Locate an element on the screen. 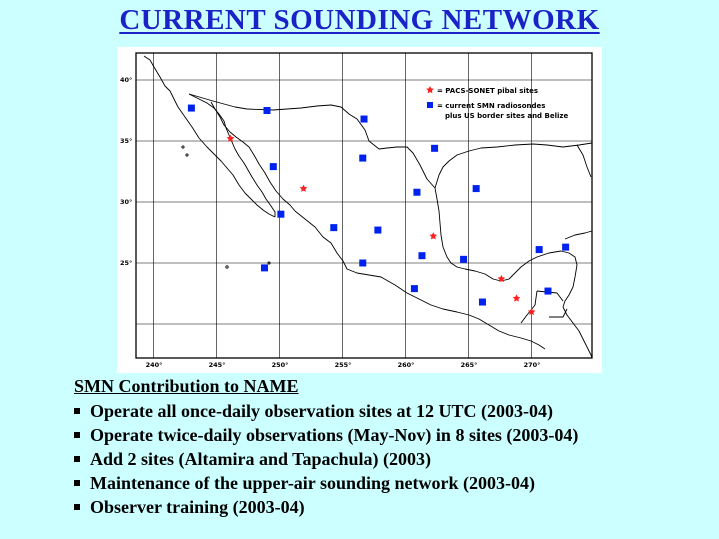  longitude-label: 250° is located at coordinates (280, 365).